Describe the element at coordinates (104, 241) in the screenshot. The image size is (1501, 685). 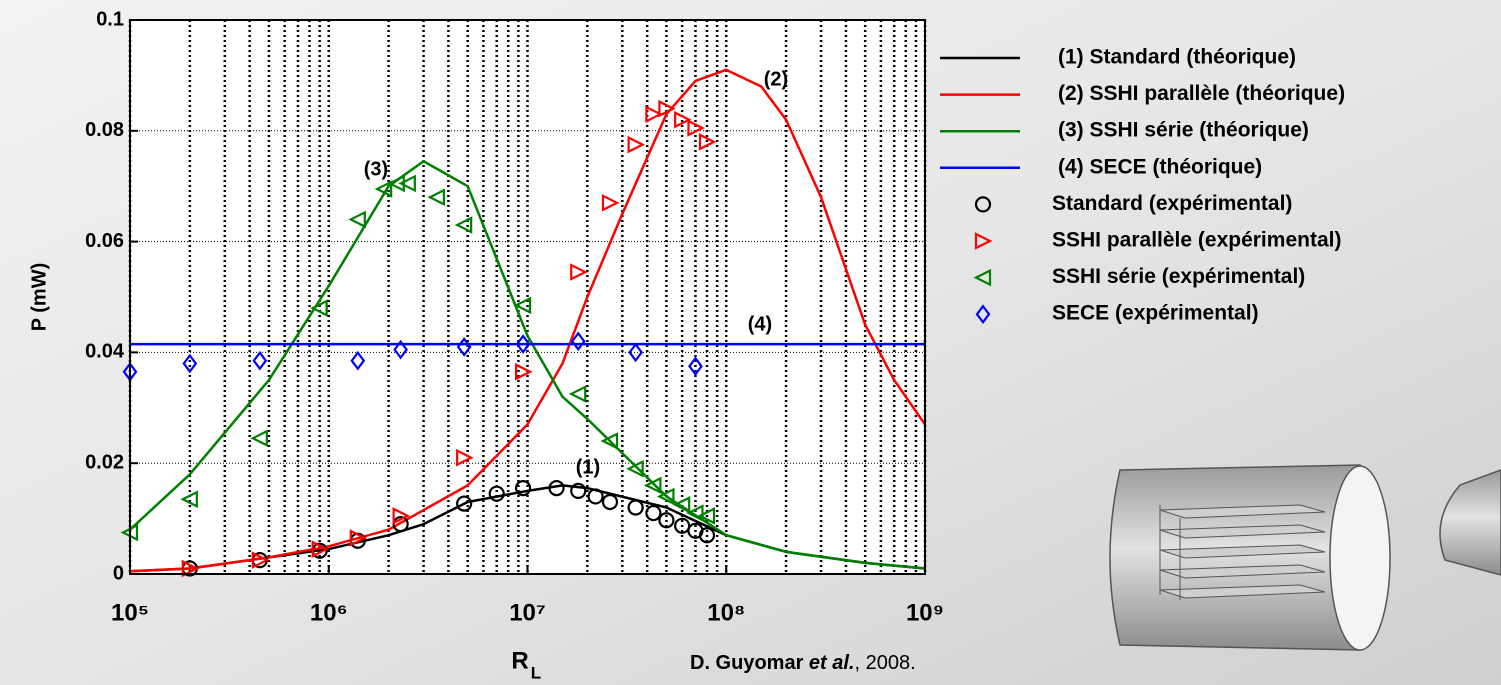
I see `y-tick-label: 0.06` at that location.